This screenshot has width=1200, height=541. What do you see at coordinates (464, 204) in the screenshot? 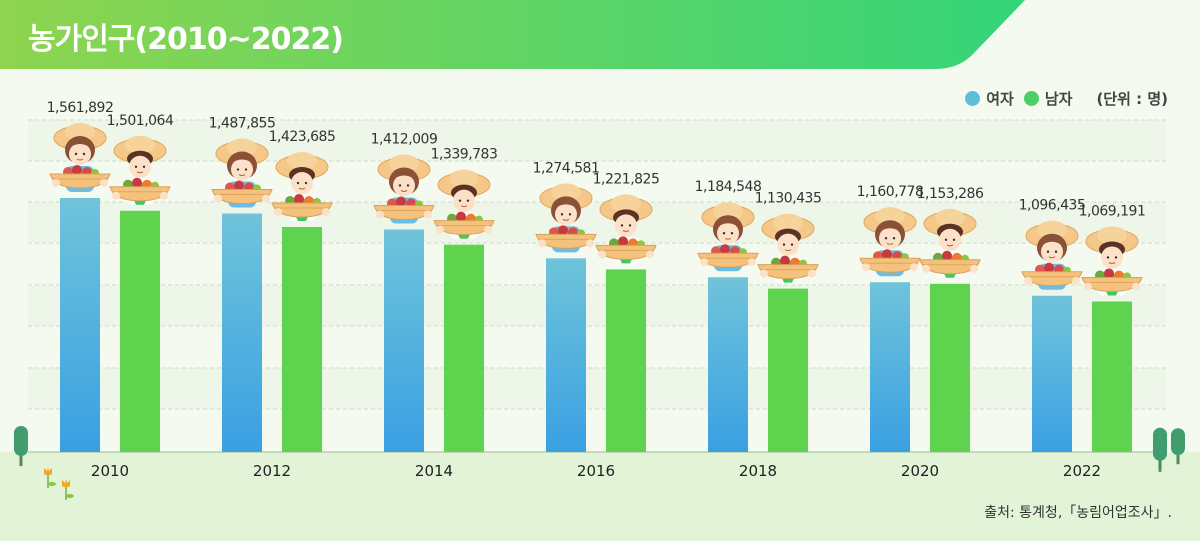
I see `farmer-man-icon-2014` at bounding box center [464, 204].